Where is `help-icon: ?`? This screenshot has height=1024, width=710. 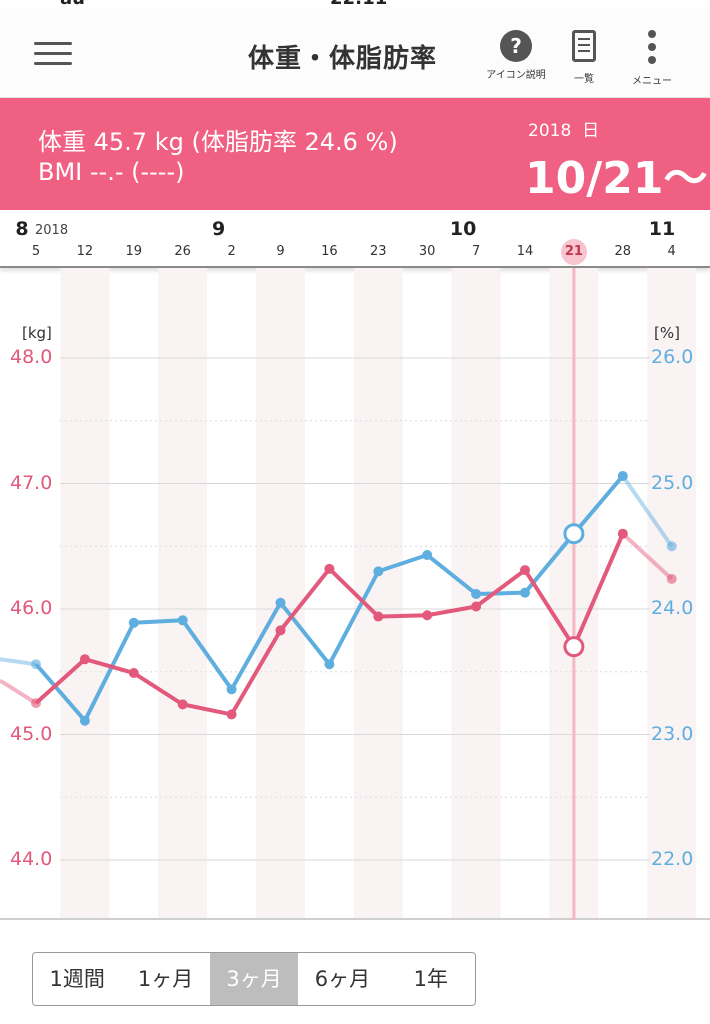
help-icon: ? is located at coordinates (516, 46).